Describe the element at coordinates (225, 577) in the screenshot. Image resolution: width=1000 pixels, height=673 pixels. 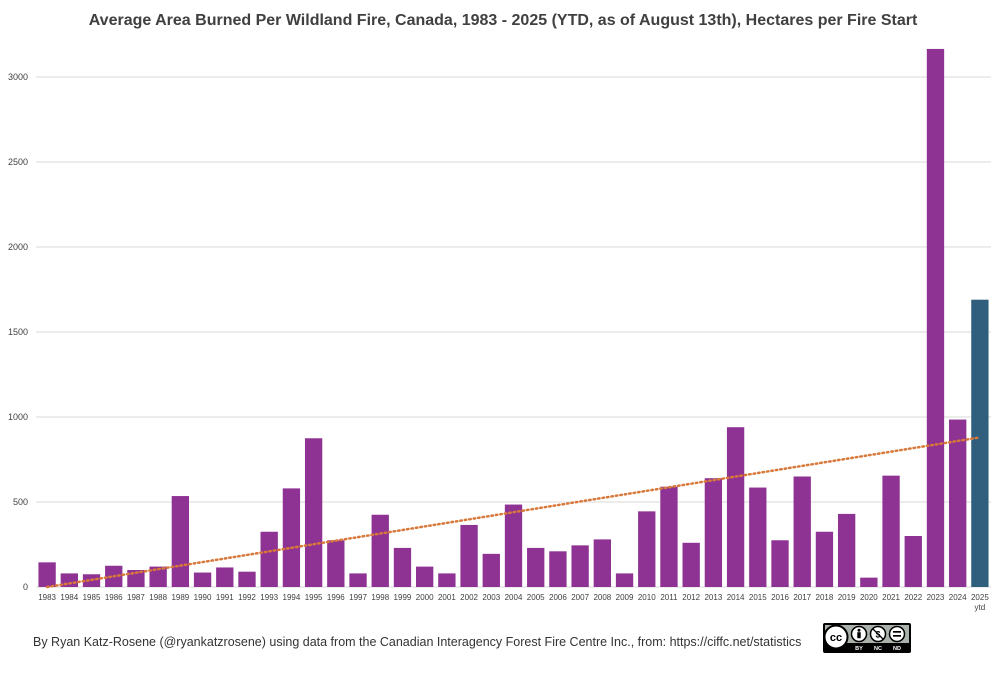
I see `bar-1991` at that location.